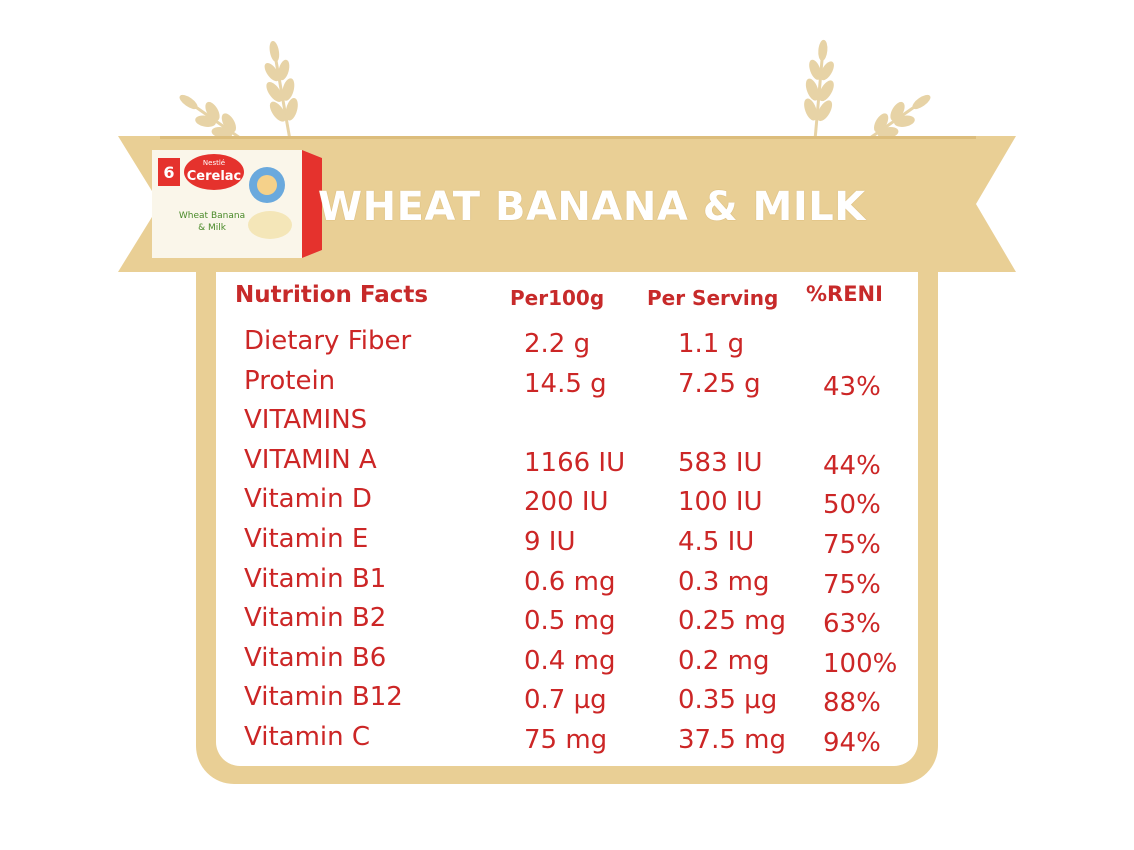  Describe the element at coordinates (315, 618) in the screenshot. I see `nutrient-name: Vitamin B2` at that location.